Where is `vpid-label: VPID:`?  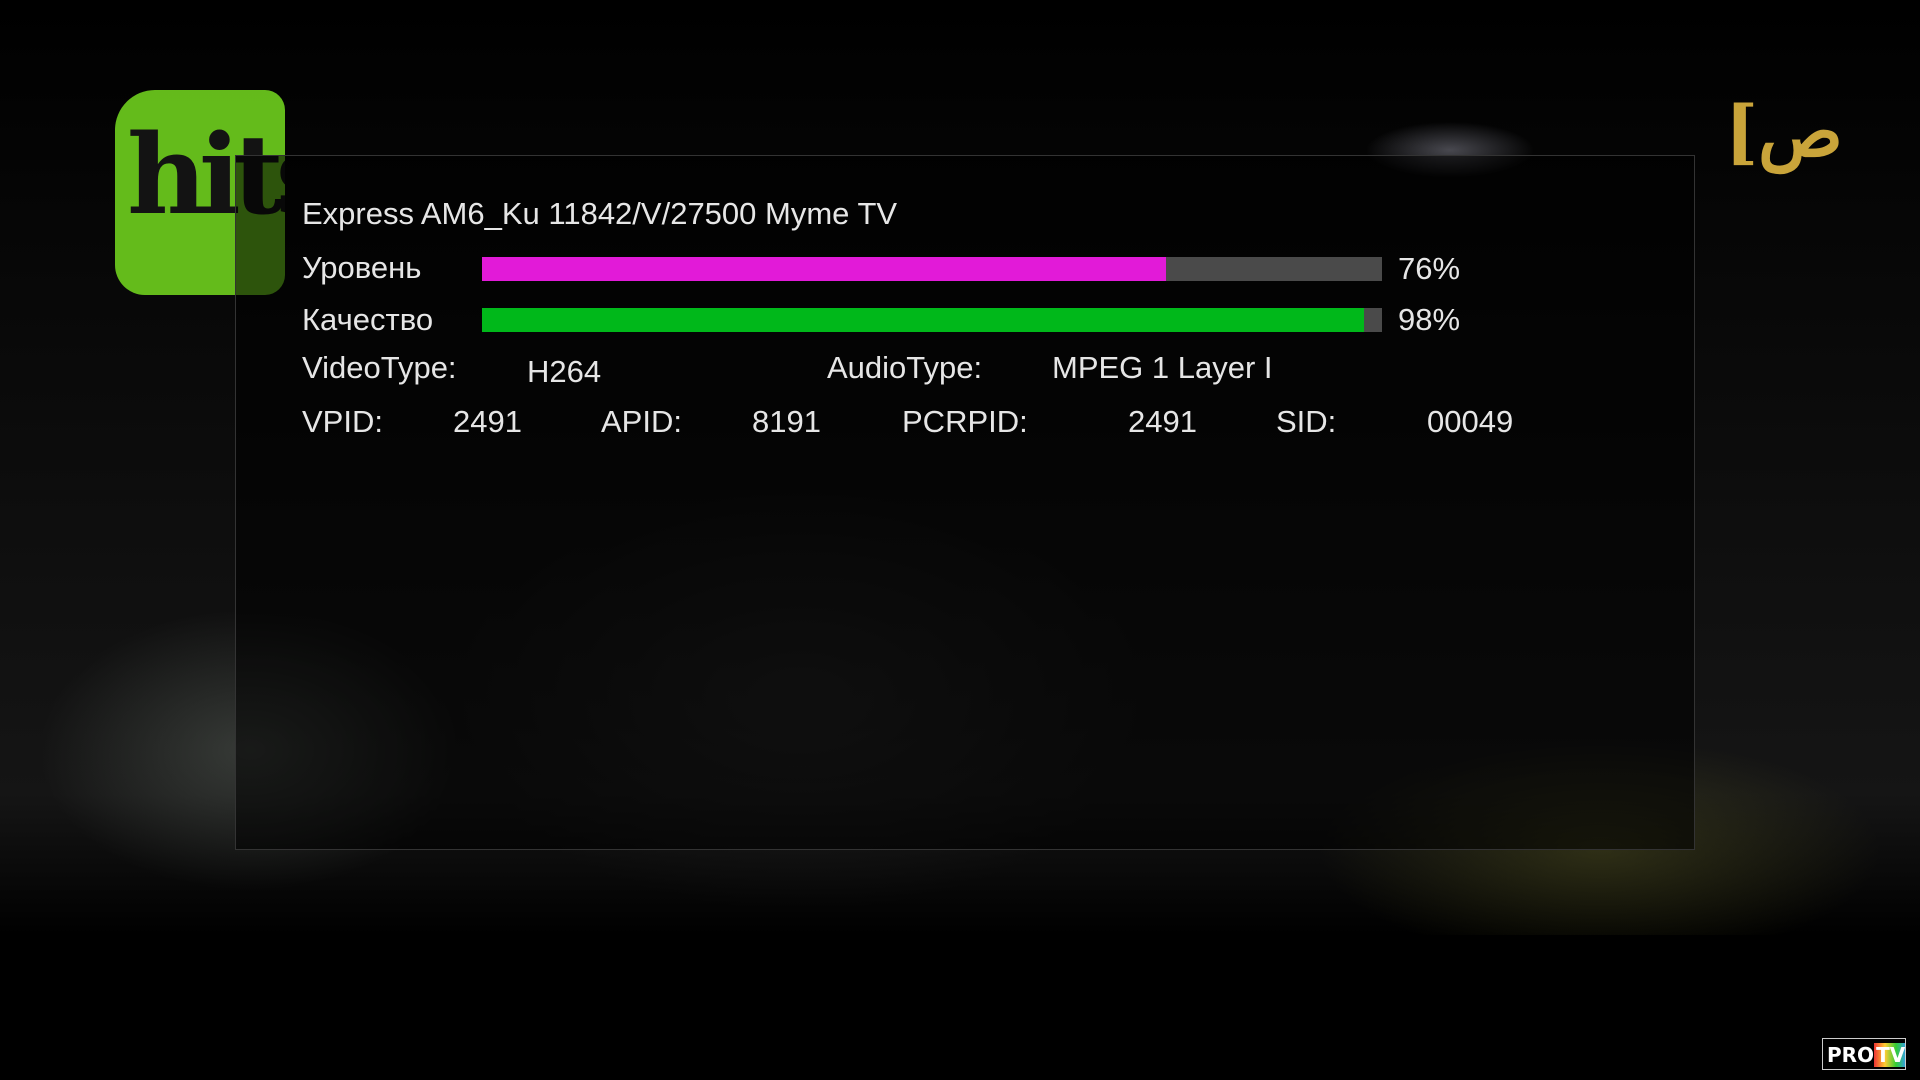 vpid-label: VPID: is located at coordinates (342, 421).